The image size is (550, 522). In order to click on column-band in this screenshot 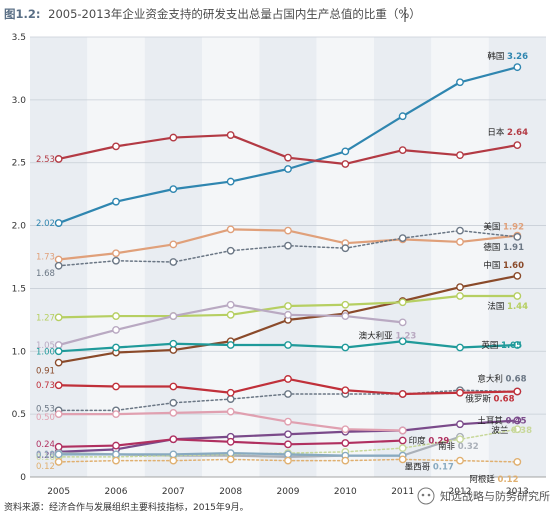, I will do `click(403, 257)`.